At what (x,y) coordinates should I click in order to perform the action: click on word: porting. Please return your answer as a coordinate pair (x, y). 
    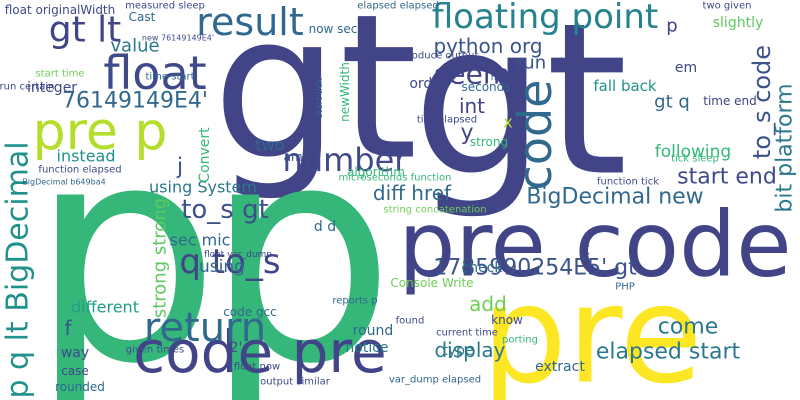
    Looking at the image, I should click on (520, 340).